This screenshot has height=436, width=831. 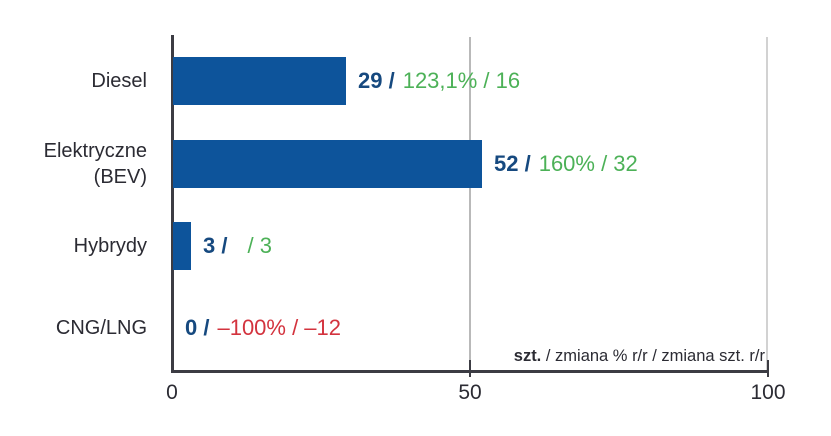 What do you see at coordinates (182, 246) in the screenshot?
I see `bar-hybrydy` at bounding box center [182, 246].